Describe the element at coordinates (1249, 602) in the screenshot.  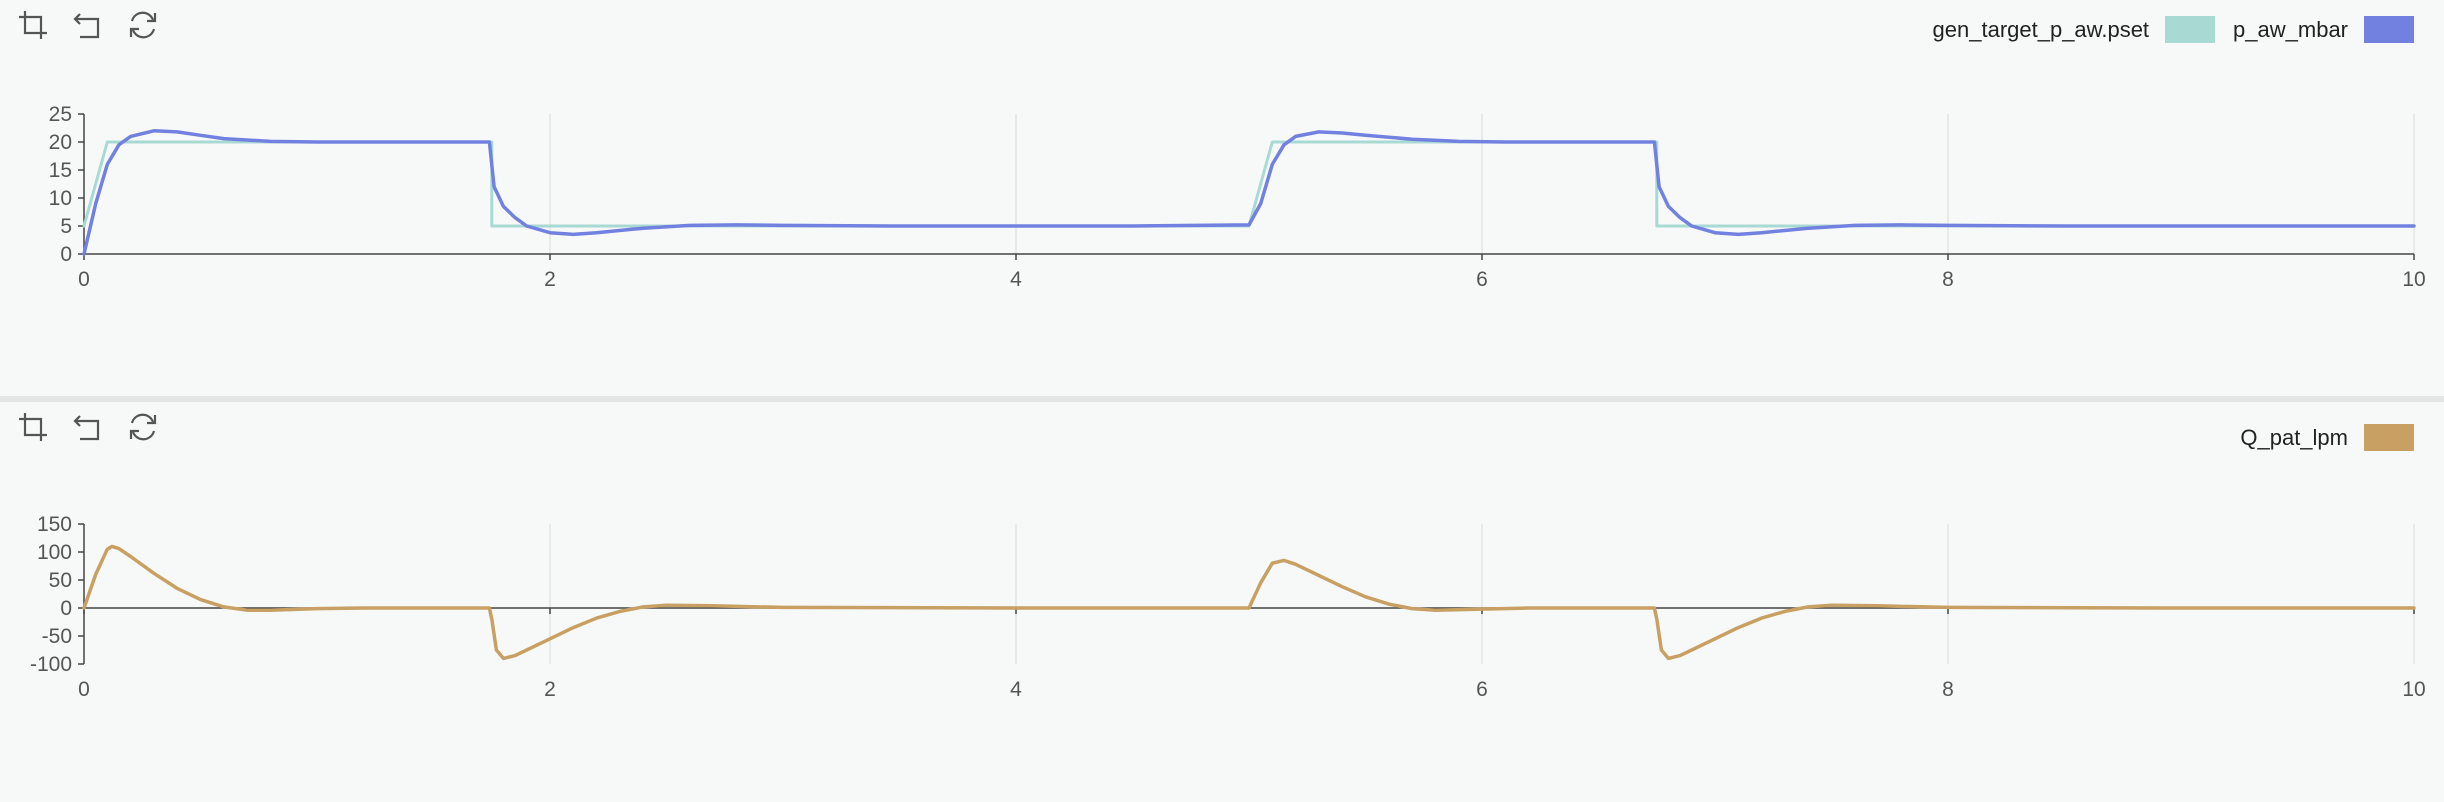
I see `series-line-Q_pat_lpm` at that location.